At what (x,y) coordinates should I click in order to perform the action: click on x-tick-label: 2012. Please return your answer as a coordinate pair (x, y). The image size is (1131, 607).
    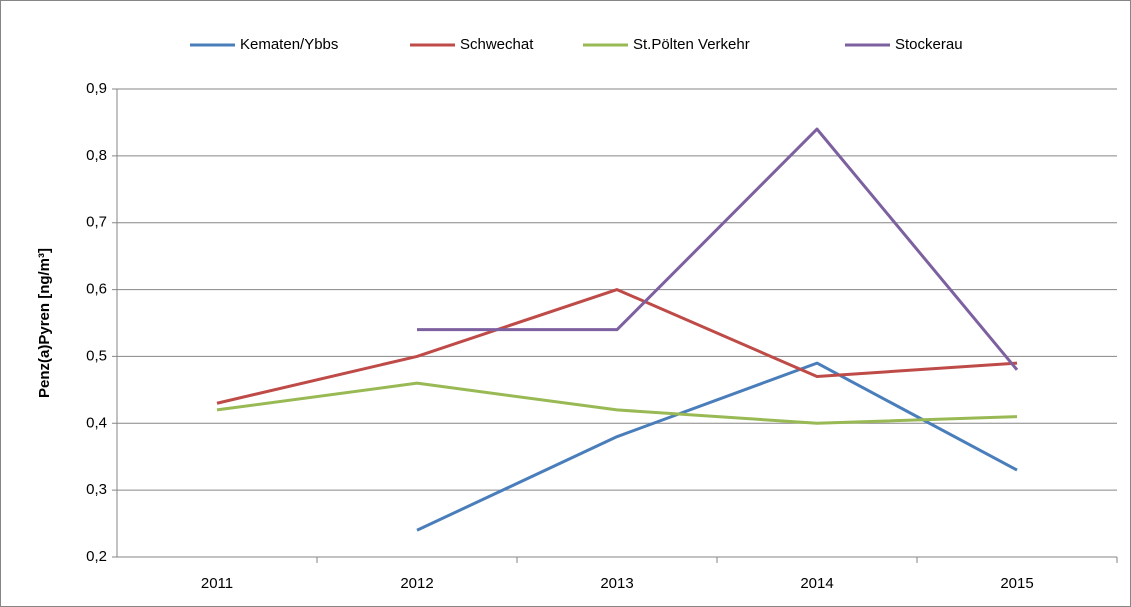
    Looking at the image, I should click on (416, 583).